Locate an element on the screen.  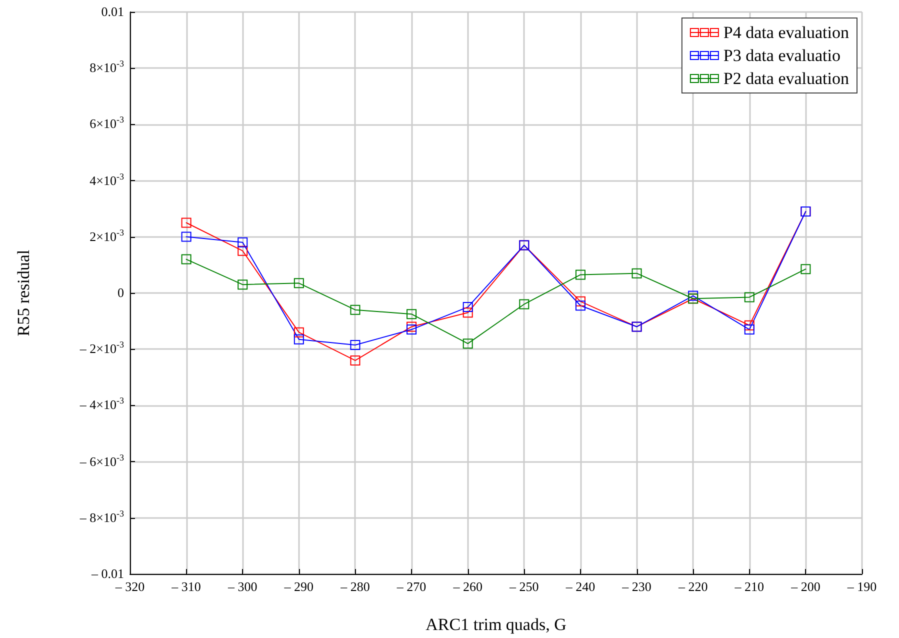
y-tick-label: – 4×10$^{-3}$ is located at coordinates (102, 405).